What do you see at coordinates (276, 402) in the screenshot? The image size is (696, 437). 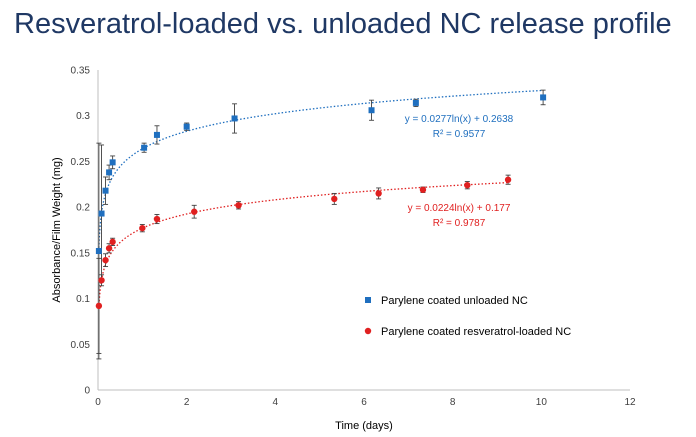 I see `x-tick-label: 4` at bounding box center [276, 402].